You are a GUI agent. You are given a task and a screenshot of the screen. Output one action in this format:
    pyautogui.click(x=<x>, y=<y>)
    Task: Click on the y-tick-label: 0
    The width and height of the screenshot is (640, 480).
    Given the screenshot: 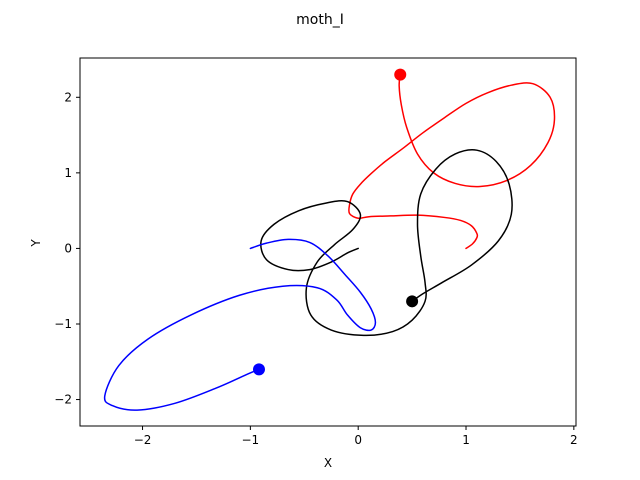 What is the action you would take?
    pyautogui.click(x=68, y=248)
    